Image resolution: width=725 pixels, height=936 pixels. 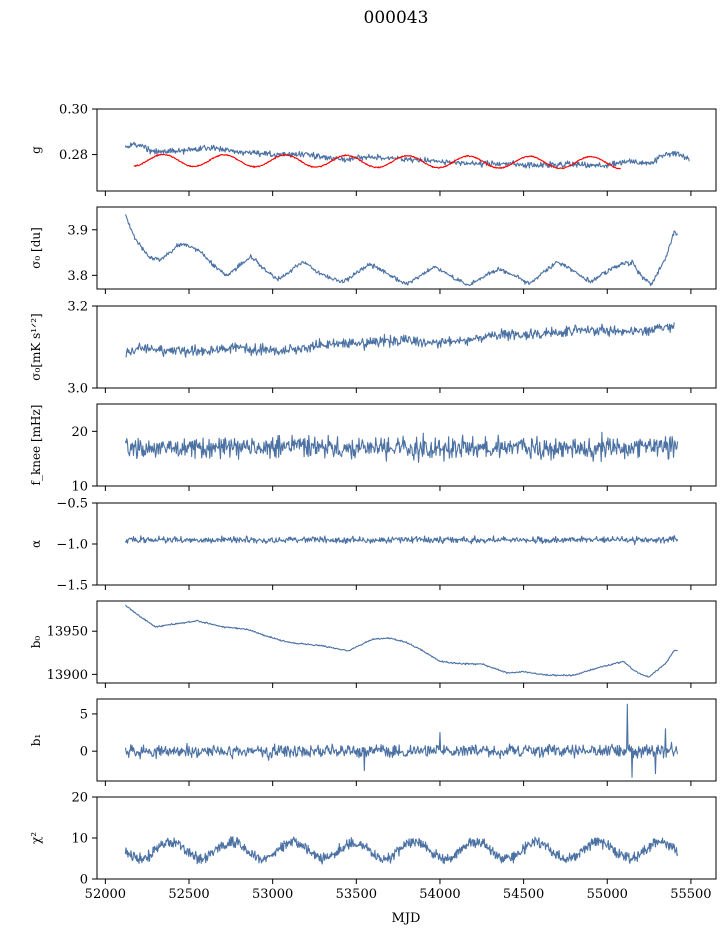 I want to click on chi2-ytick-label: 0, so click(x=84, y=880).